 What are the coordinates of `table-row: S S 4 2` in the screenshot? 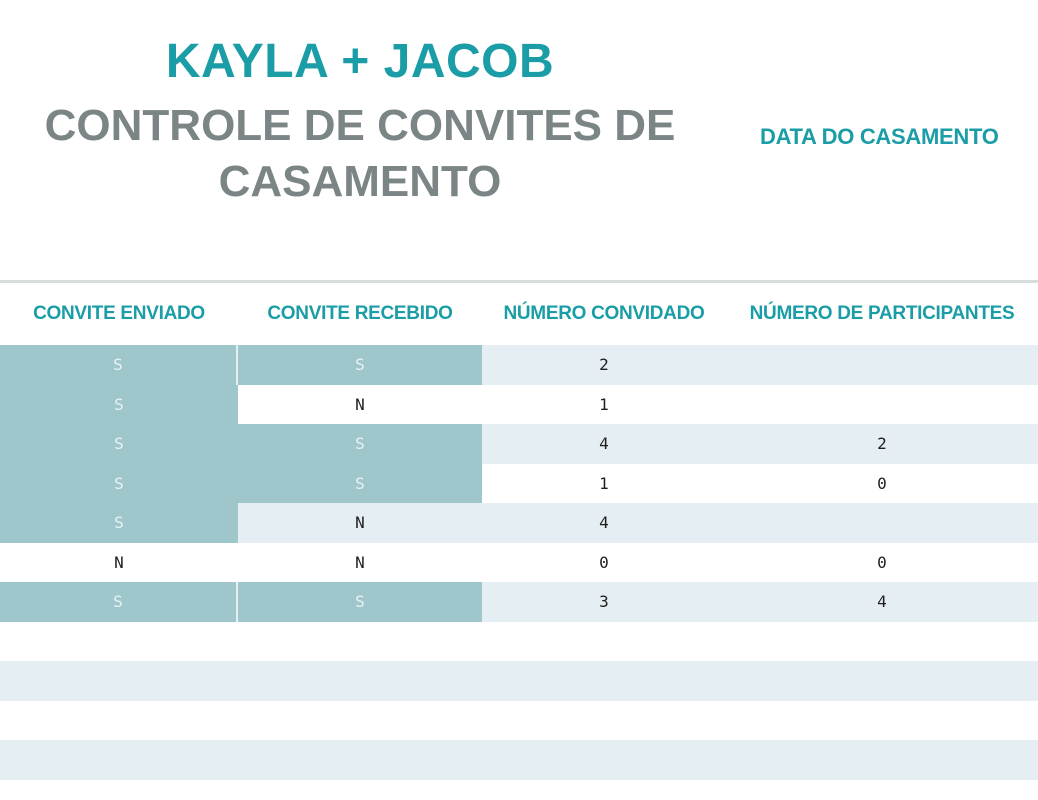 It's located at (519, 444).